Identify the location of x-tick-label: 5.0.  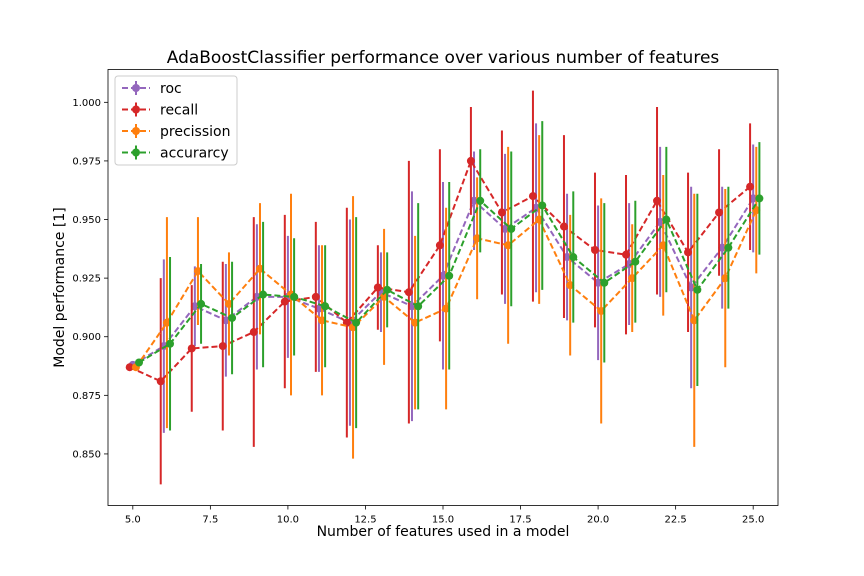
(133, 520).